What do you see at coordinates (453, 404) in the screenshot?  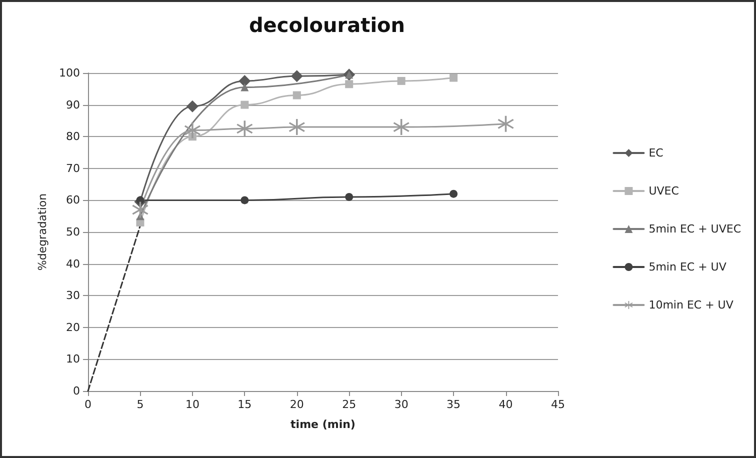 I see `x-tick-label: 35` at bounding box center [453, 404].